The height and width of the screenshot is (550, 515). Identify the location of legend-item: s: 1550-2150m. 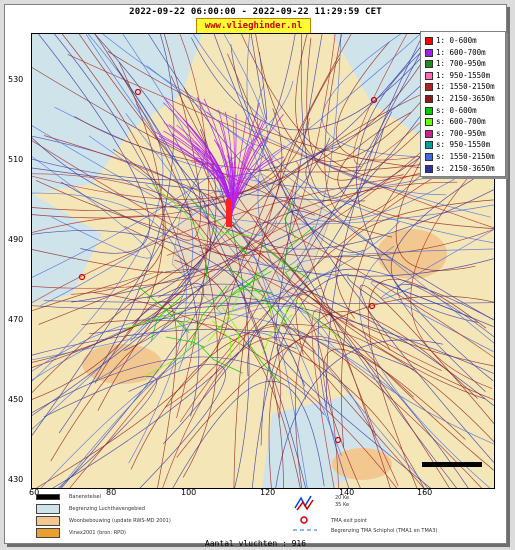
(460, 156).